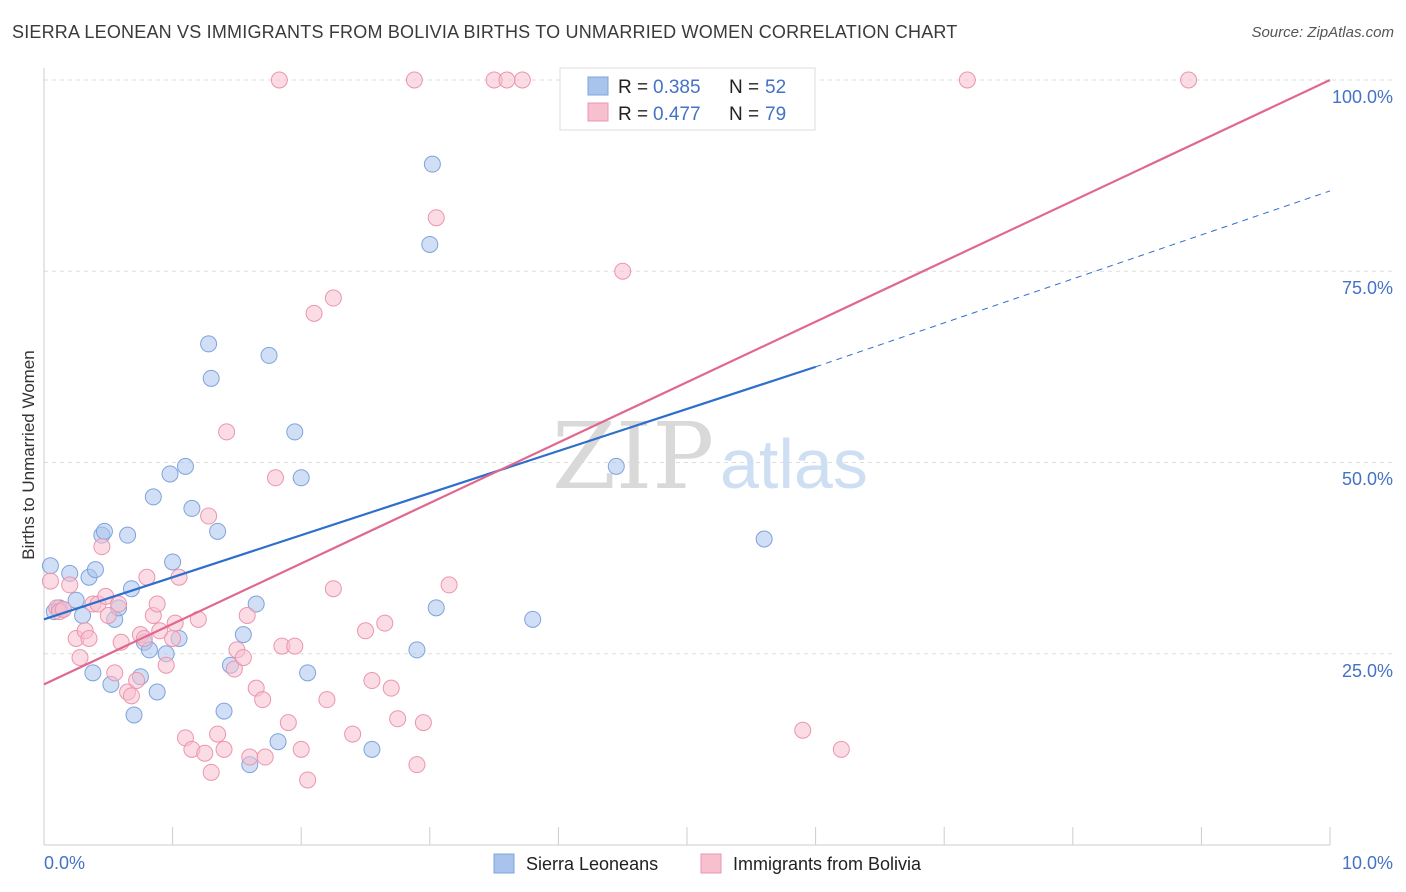  What do you see at coordinates (1367, 863) in the screenshot?
I see `x-tick-label-max: 10.0%` at bounding box center [1367, 863].